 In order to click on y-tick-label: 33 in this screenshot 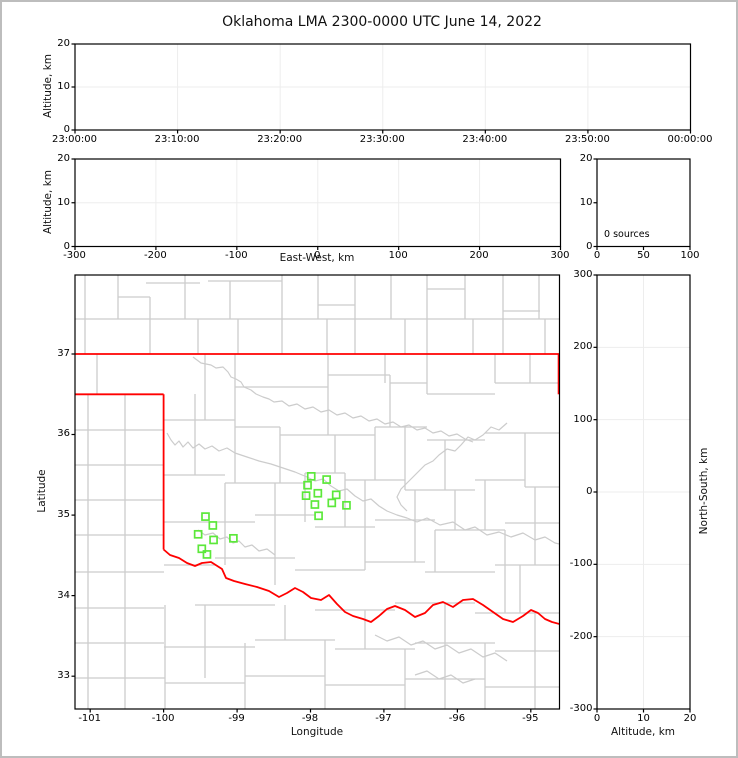, I will do `click(63, 676)`.